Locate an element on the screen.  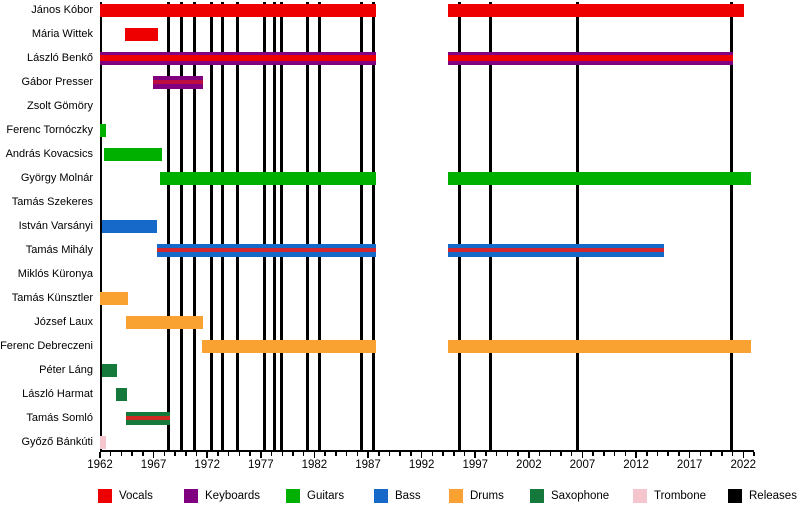
minor-tick-2001 is located at coordinates (518, 454).